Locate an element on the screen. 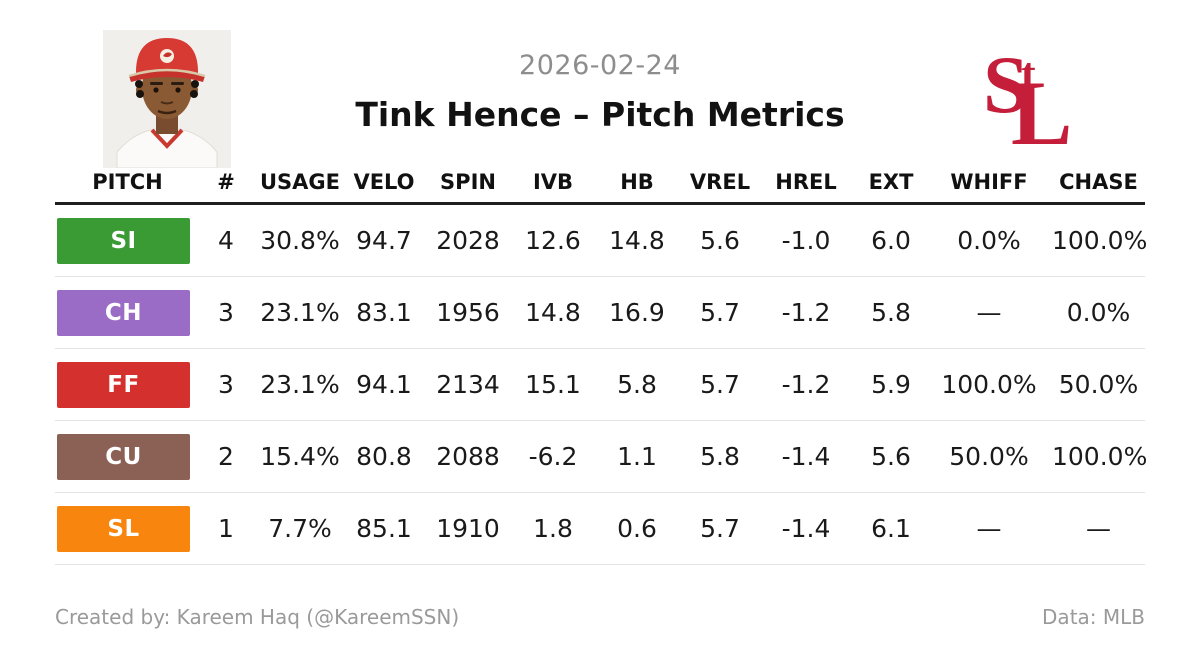  cell-chase: — is located at coordinates (1098, 528).